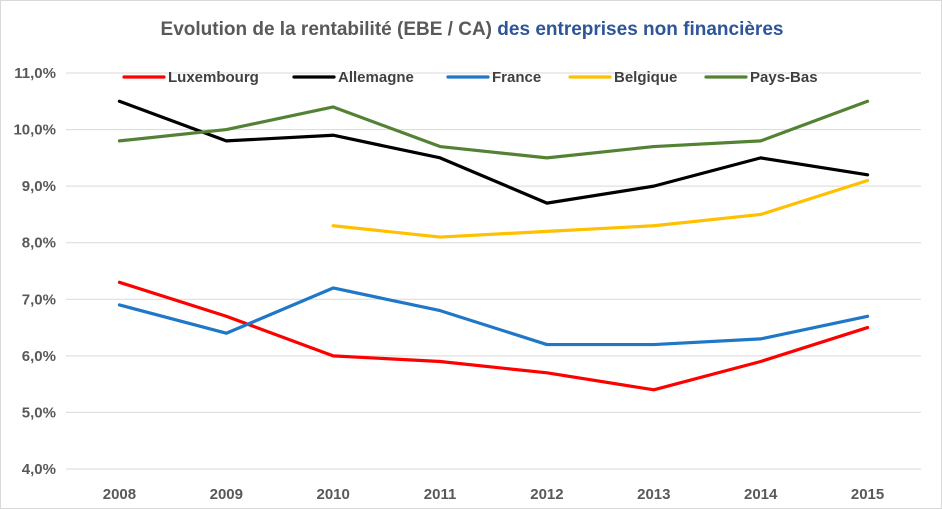 The image size is (942, 509). Describe the element at coordinates (34, 271) in the screenshot. I see `y-axis-tick-labels: 4,0% 5,0% 6,0% 7,0% 8,0% 9,0% 10,0% 11,0%` at that location.